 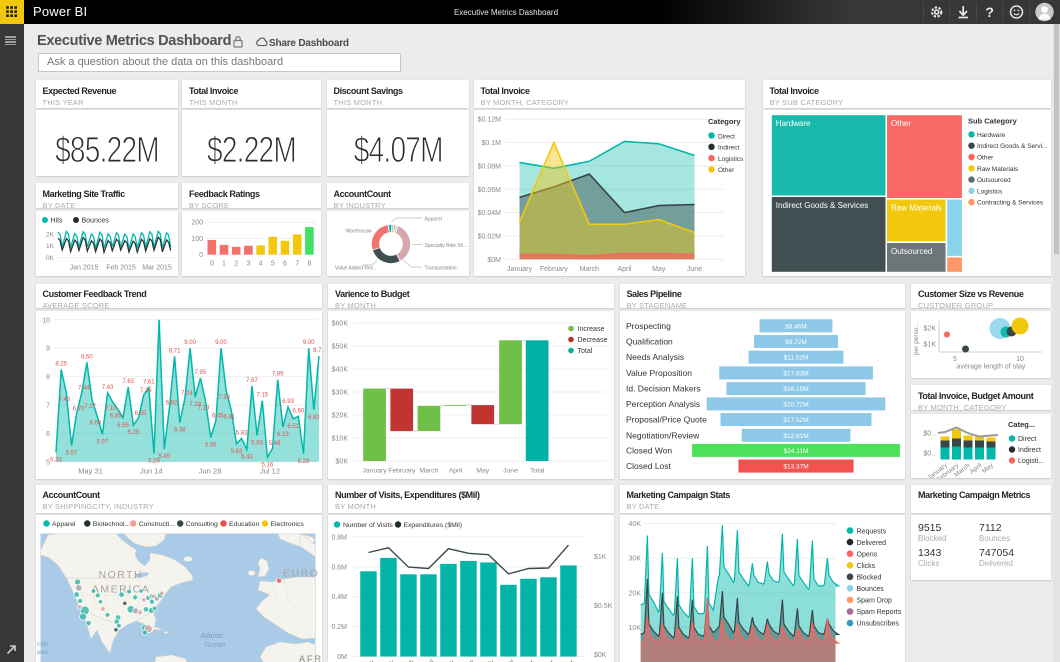 What do you see at coordinates (252, 381) in the screenshot?
I see `svg-text: 7.67` at bounding box center [252, 381].